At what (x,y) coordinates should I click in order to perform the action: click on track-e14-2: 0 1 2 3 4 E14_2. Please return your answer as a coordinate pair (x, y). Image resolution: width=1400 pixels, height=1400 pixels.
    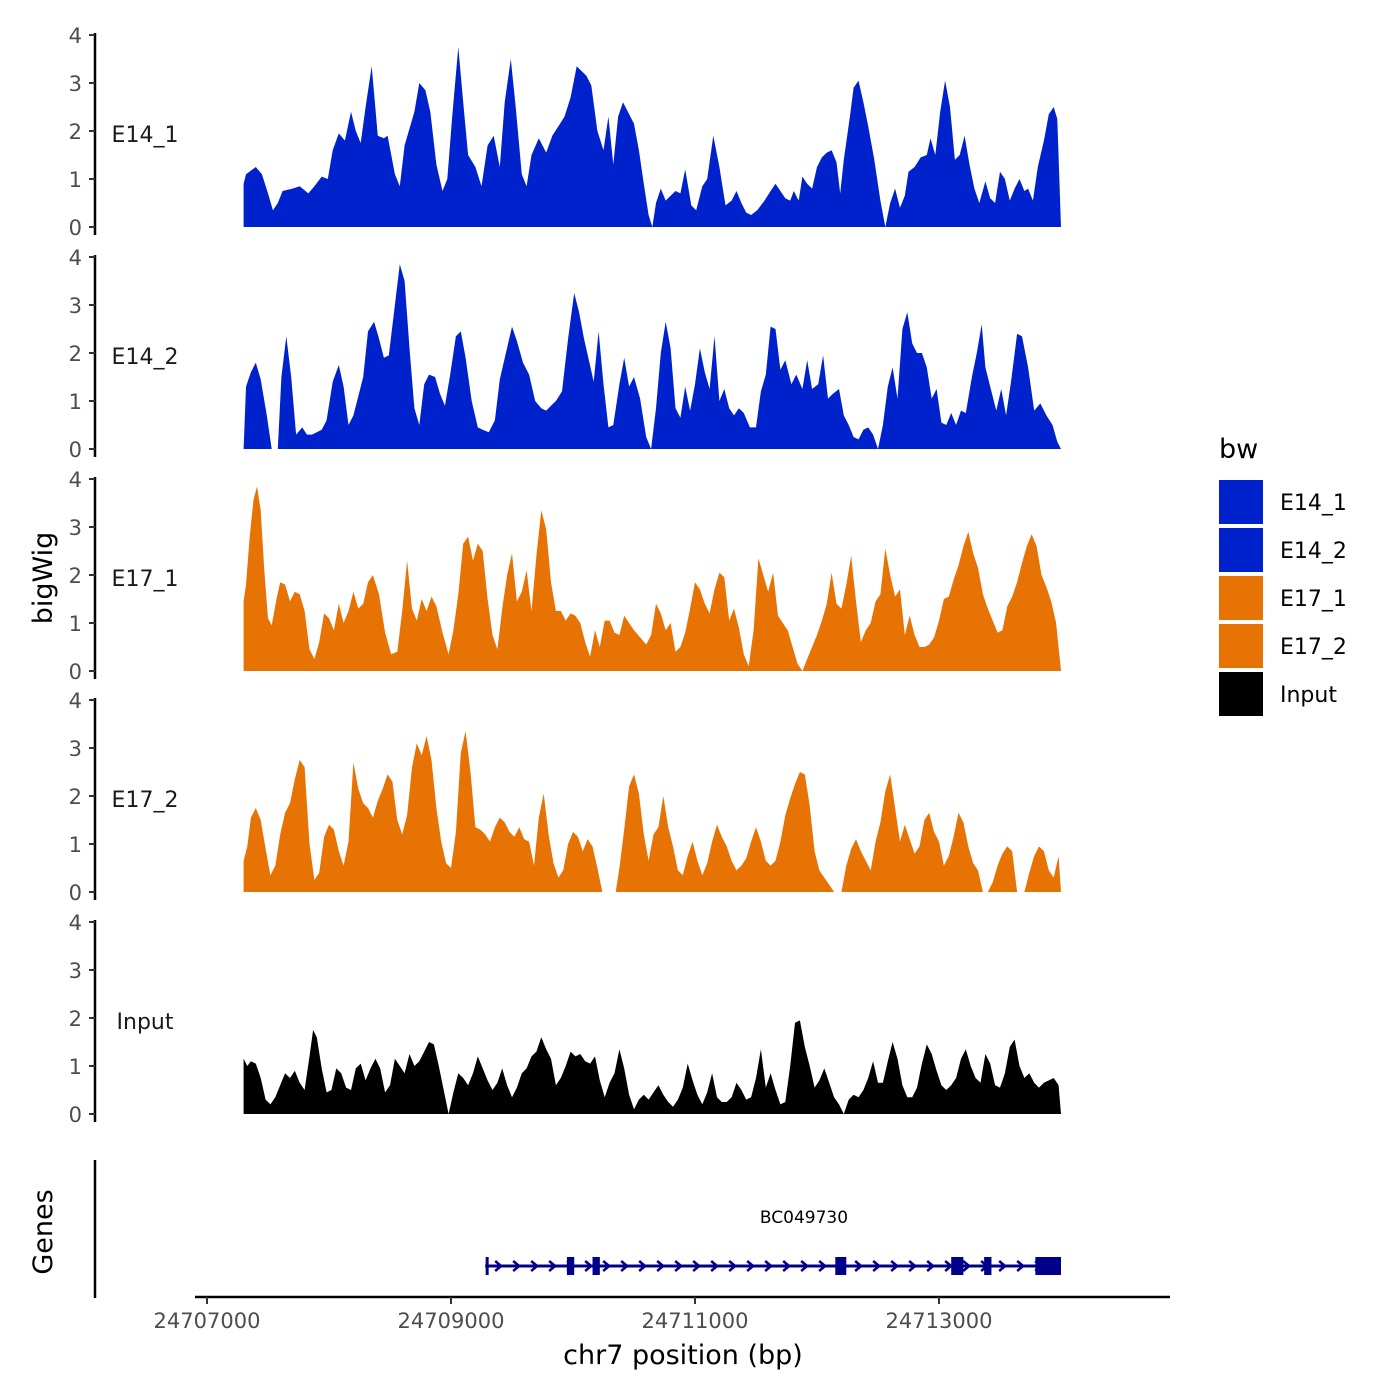
    Looking at the image, I should click on (565, 354).